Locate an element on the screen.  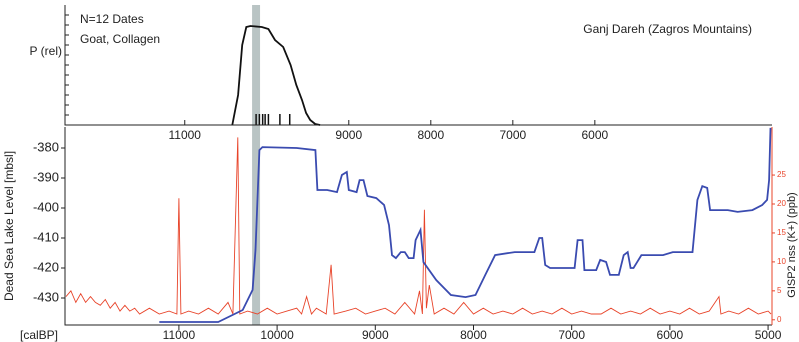
y-axis-label: Dead Sea Lake Level [mbsl] is located at coordinates (9, 226).